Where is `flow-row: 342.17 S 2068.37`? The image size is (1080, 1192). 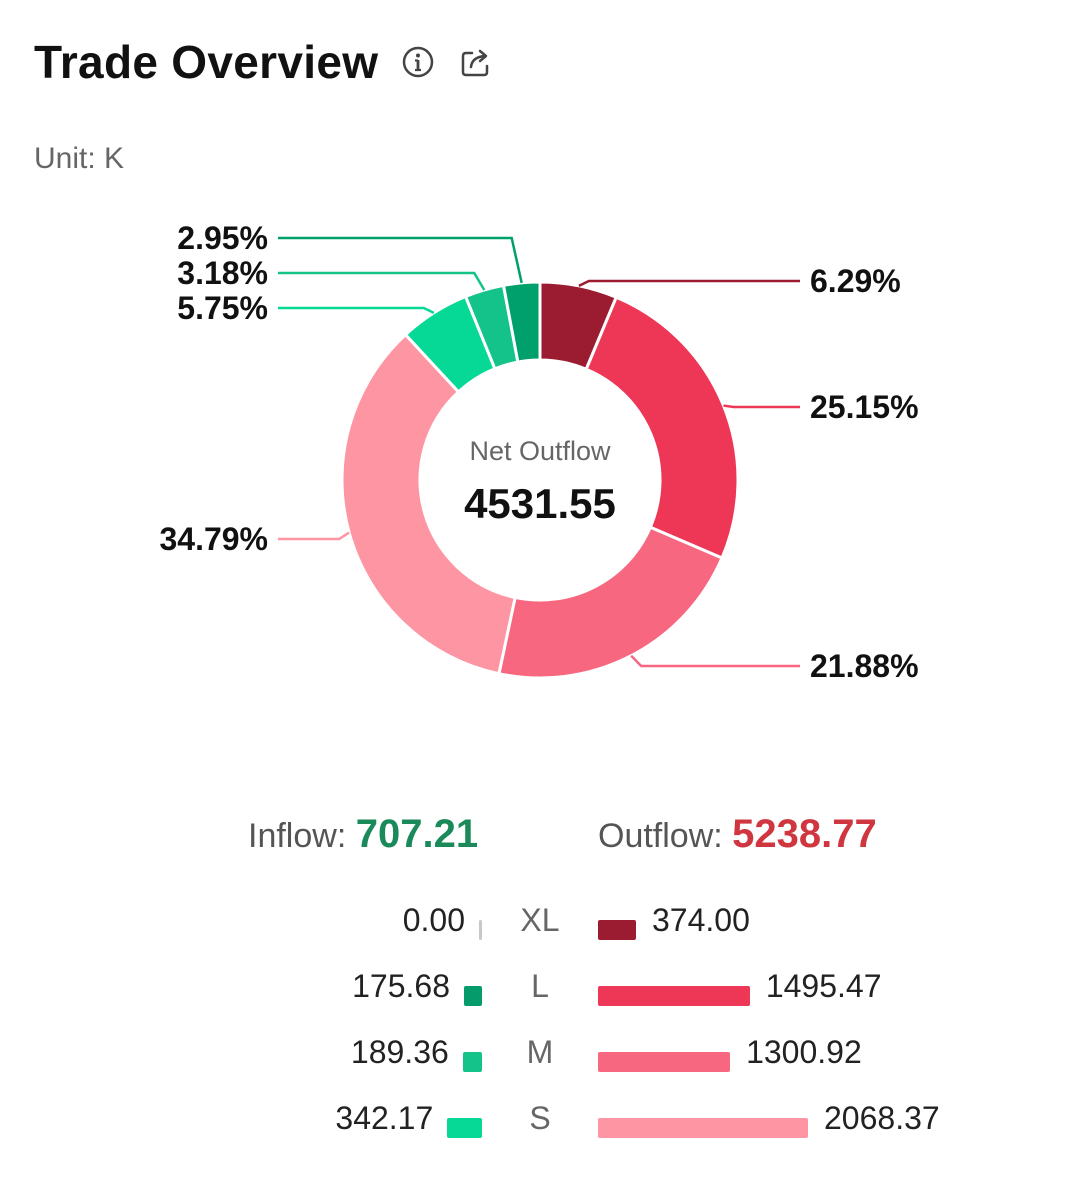 flow-row: 342.17 S 2068.37 is located at coordinates (540, 1120).